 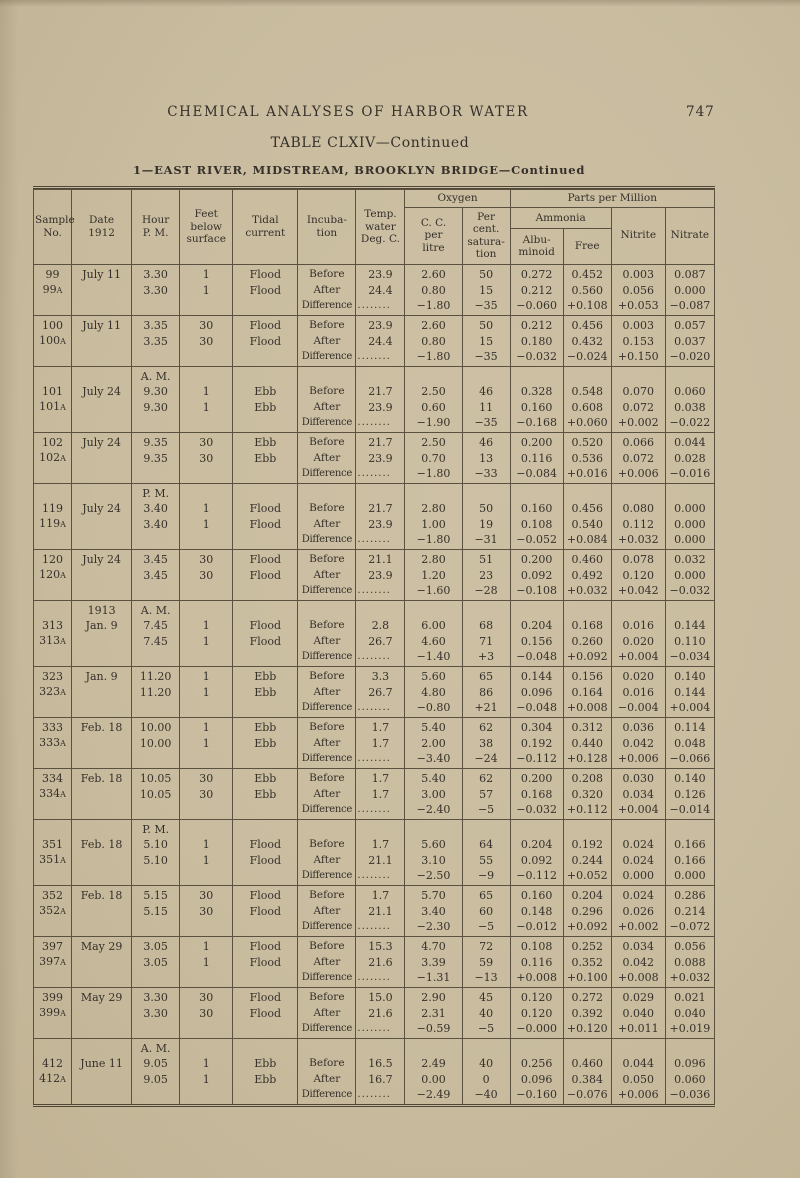 I want to click on cell-cc-per-litre: −1.90, so click(x=433, y=423).